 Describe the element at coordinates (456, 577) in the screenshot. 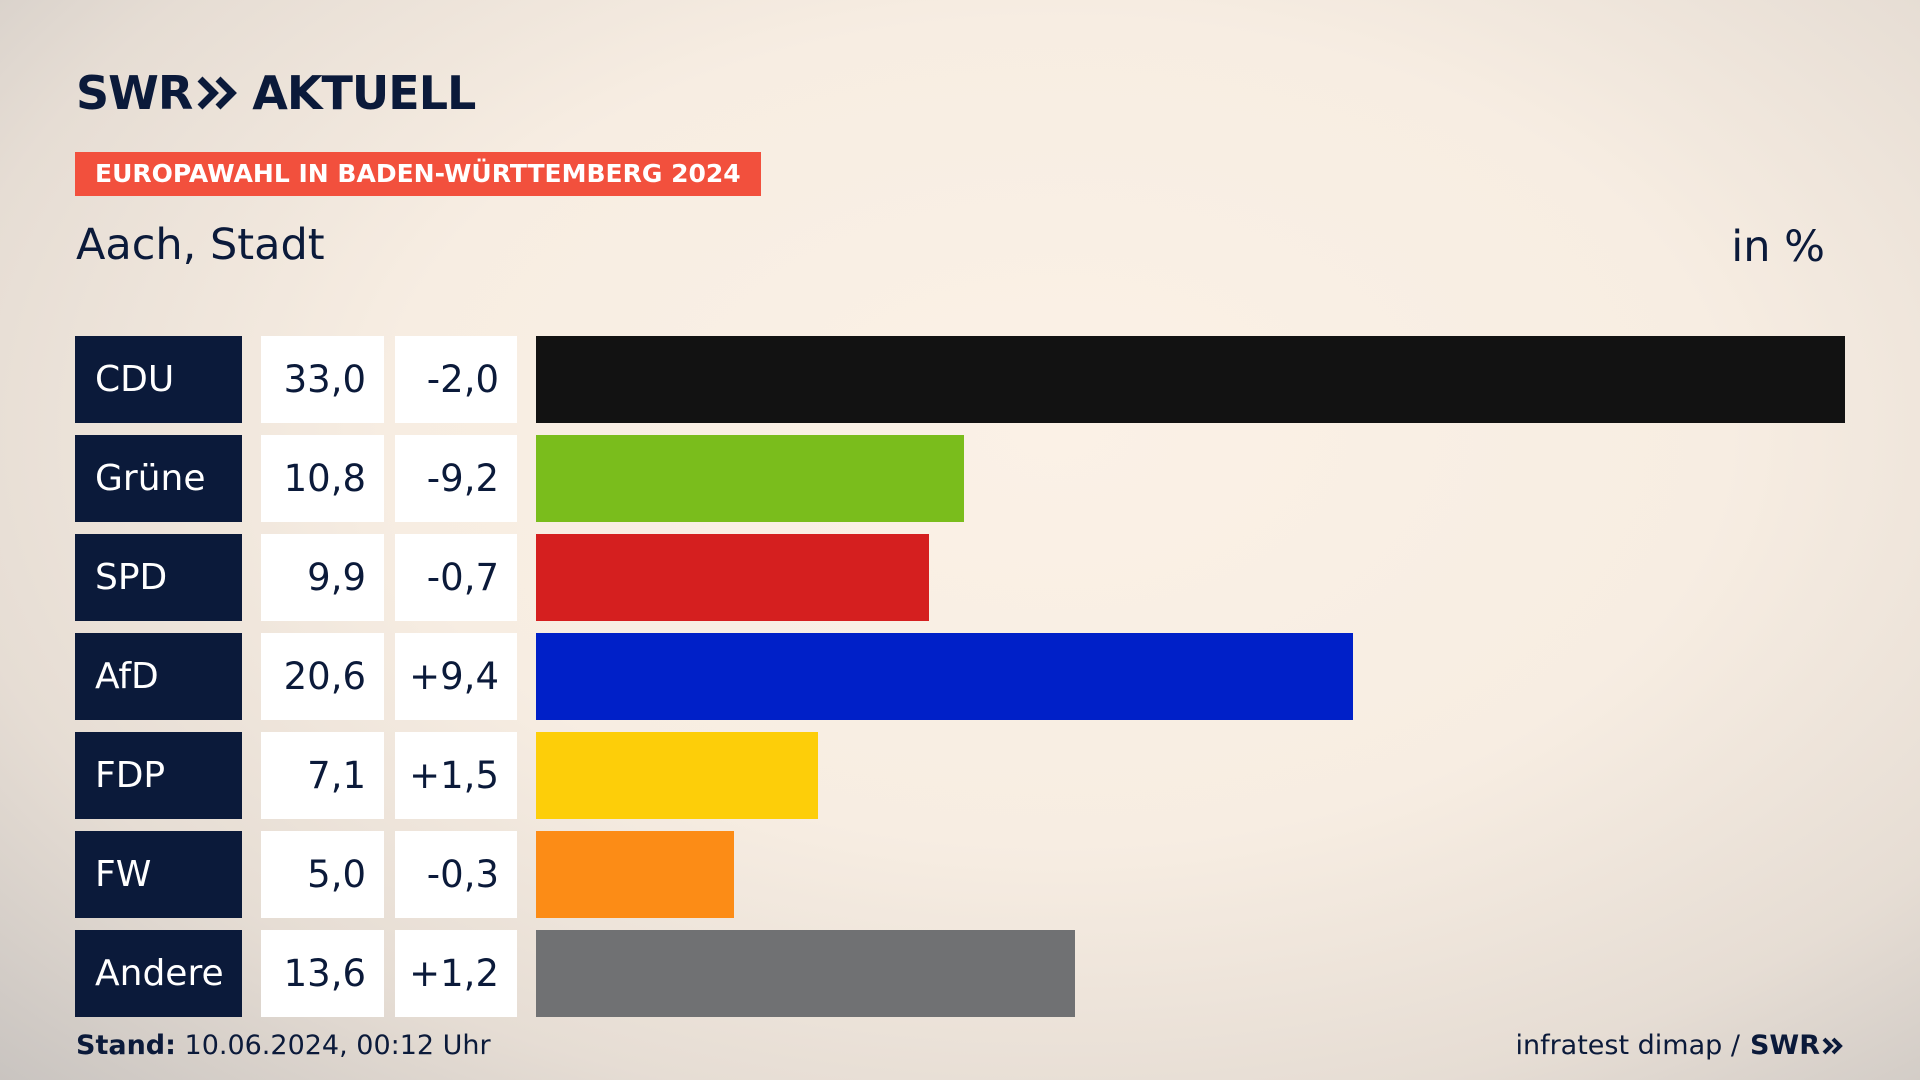

I see `change-value: -0,7` at that location.